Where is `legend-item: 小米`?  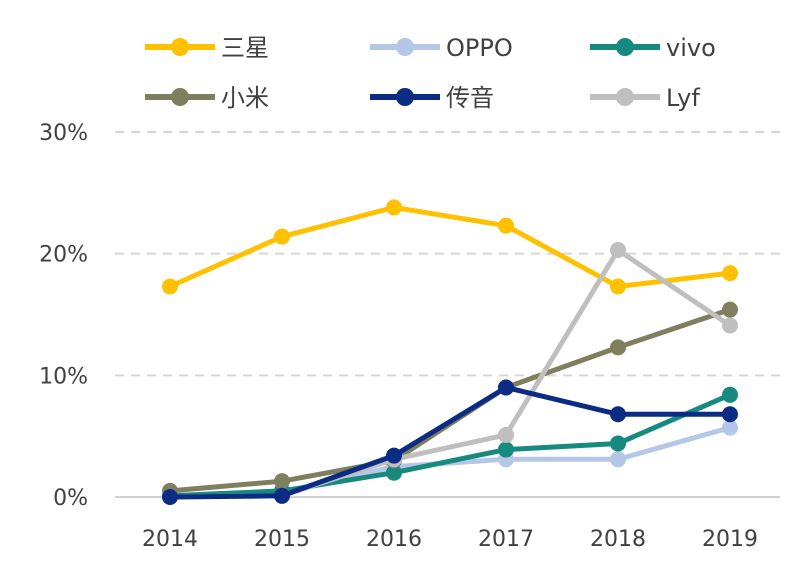
legend-item: 小米 is located at coordinates (207, 98).